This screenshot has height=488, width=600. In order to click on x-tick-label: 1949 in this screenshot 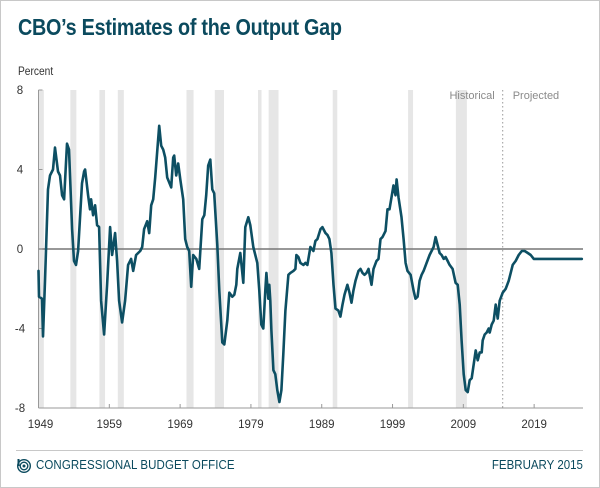, I will do `click(41, 425)`.